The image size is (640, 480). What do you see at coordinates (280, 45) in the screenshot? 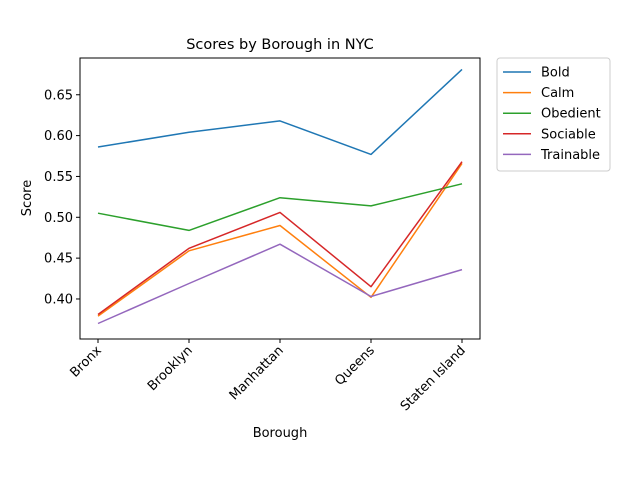
I see `chart-title: Scores by Borough in NYC` at bounding box center [280, 45].